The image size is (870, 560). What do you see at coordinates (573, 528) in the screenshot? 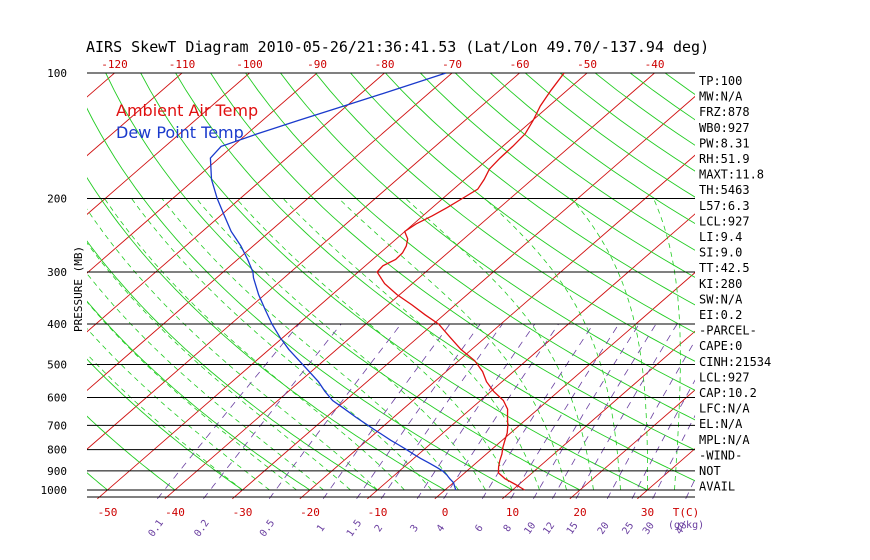
I see `mixing-ratio-label: 15` at bounding box center [573, 528].